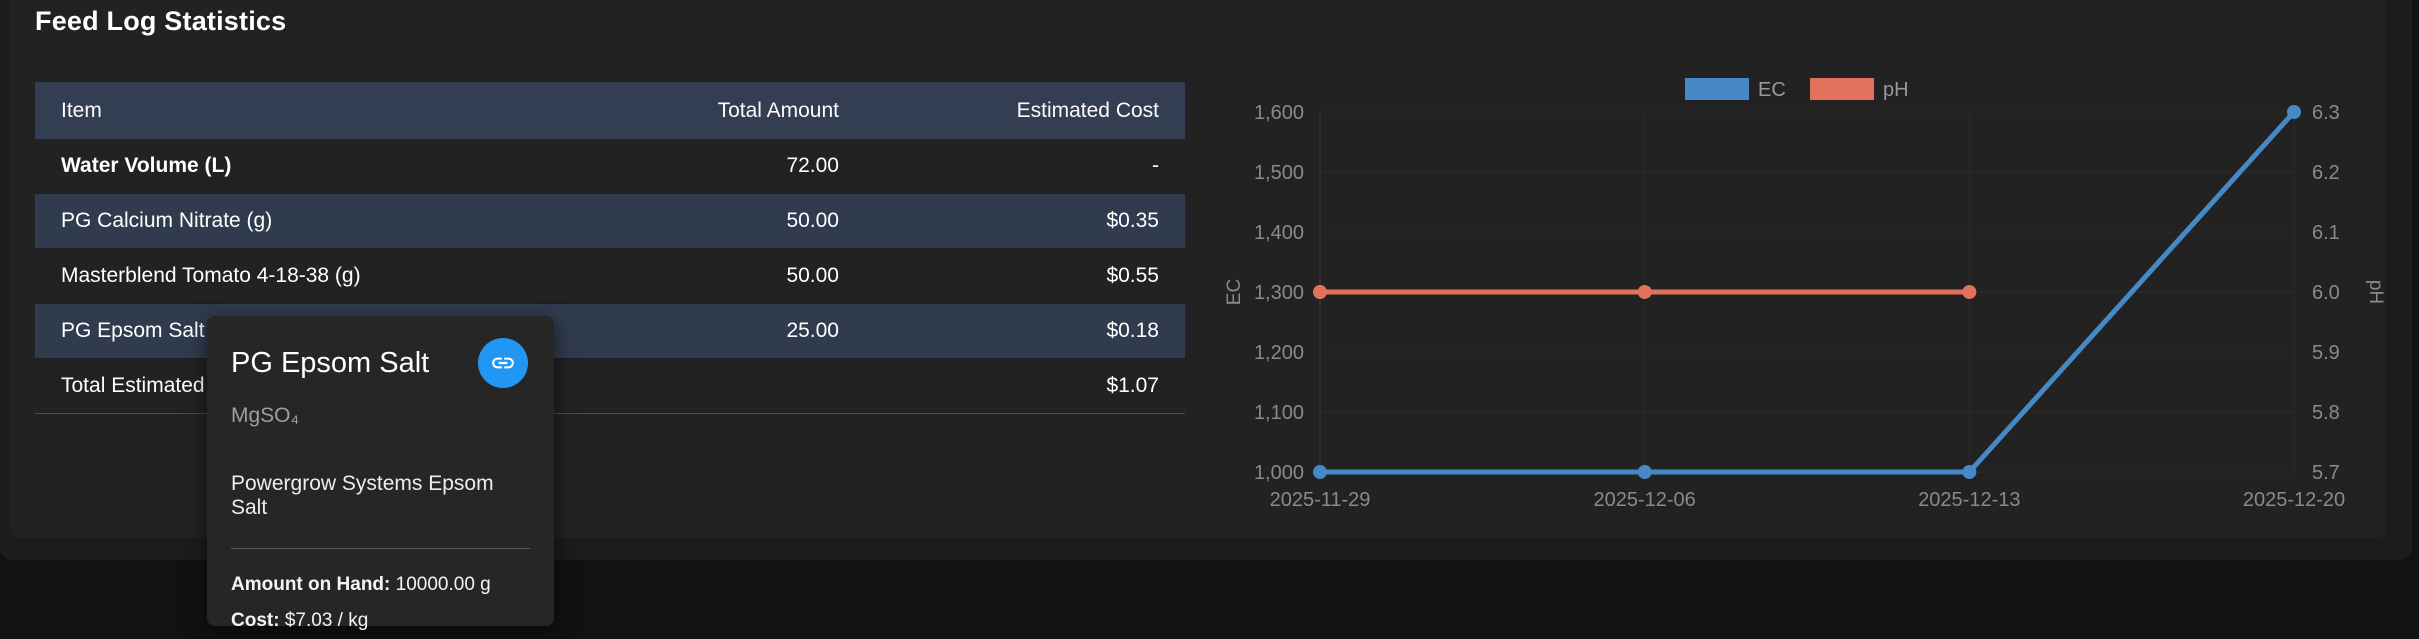  Describe the element at coordinates (1025, 110) in the screenshot. I see `column-header-estimated-cost: Estimated Cost` at that location.